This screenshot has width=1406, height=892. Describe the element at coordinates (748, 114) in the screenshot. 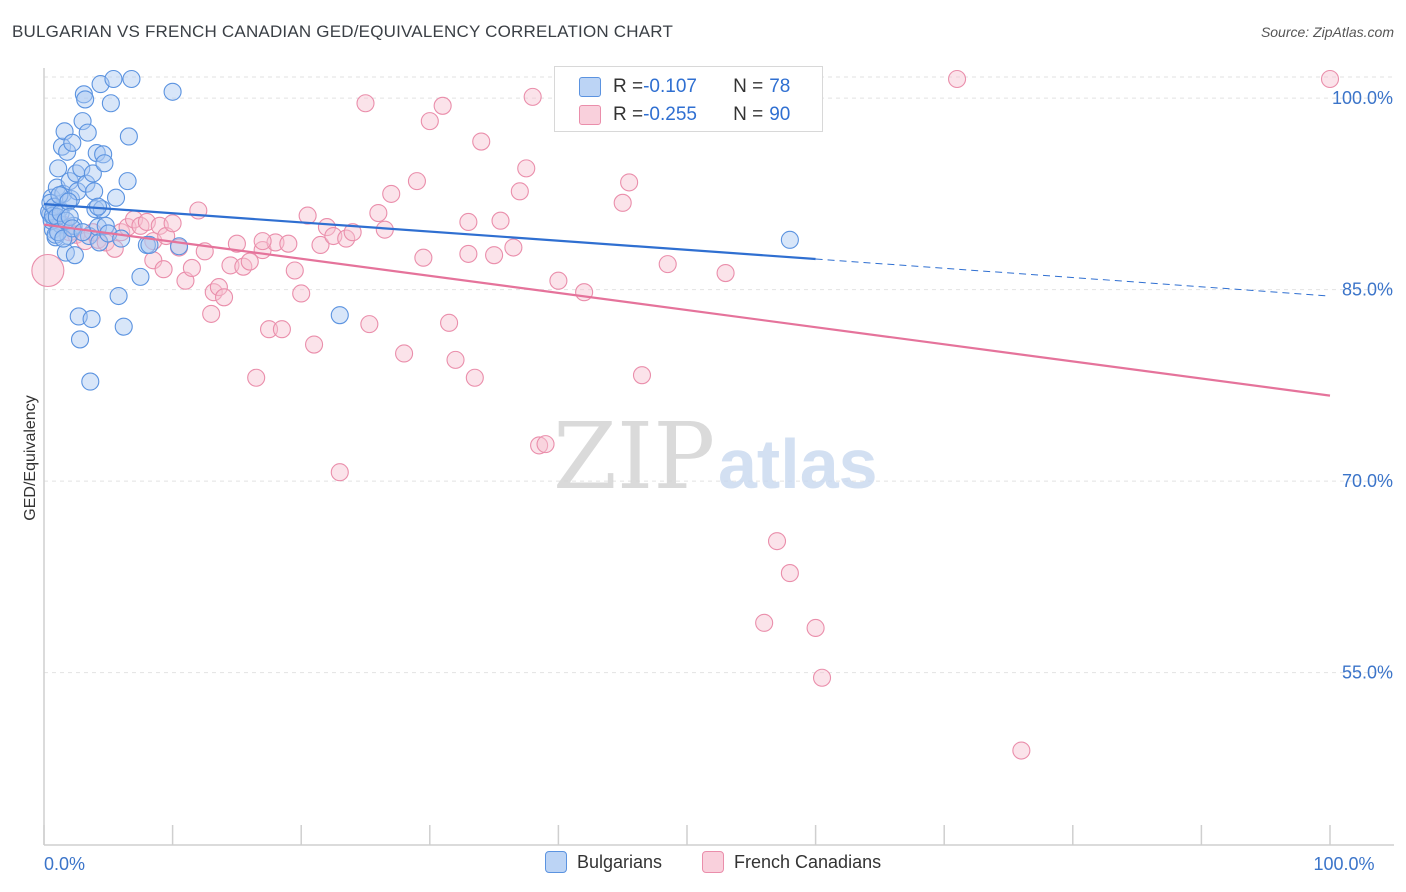

I see `n-label: N =` at that location.